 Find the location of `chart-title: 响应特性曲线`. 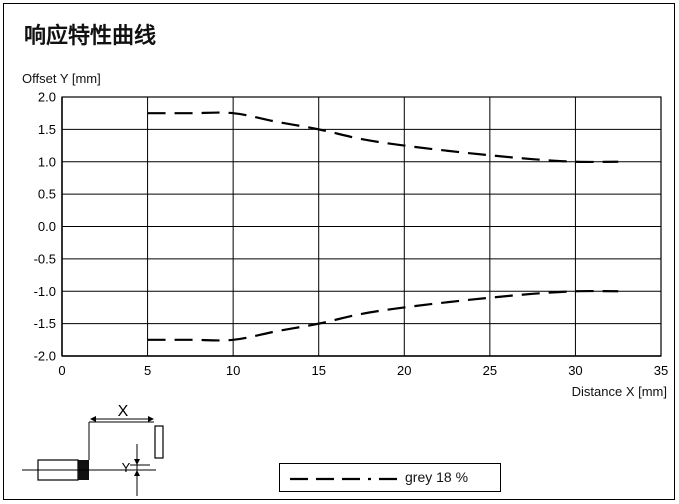

chart-title: 响应特性曲线 is located at coordinates (90, 36).